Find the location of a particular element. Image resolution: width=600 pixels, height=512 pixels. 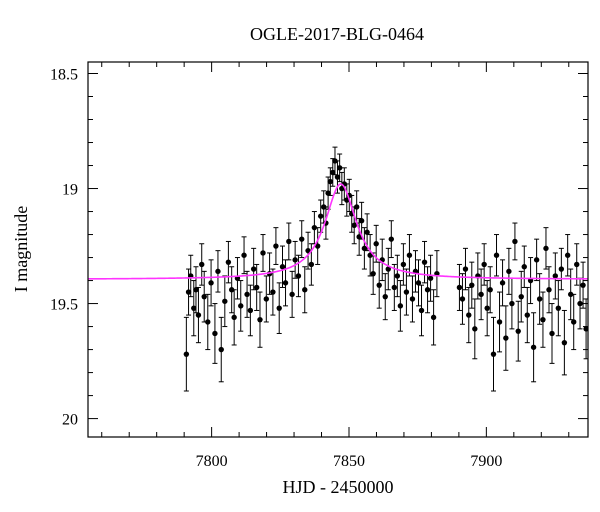

y-axis-label: I magnitude is located at coordinates (21, 249).